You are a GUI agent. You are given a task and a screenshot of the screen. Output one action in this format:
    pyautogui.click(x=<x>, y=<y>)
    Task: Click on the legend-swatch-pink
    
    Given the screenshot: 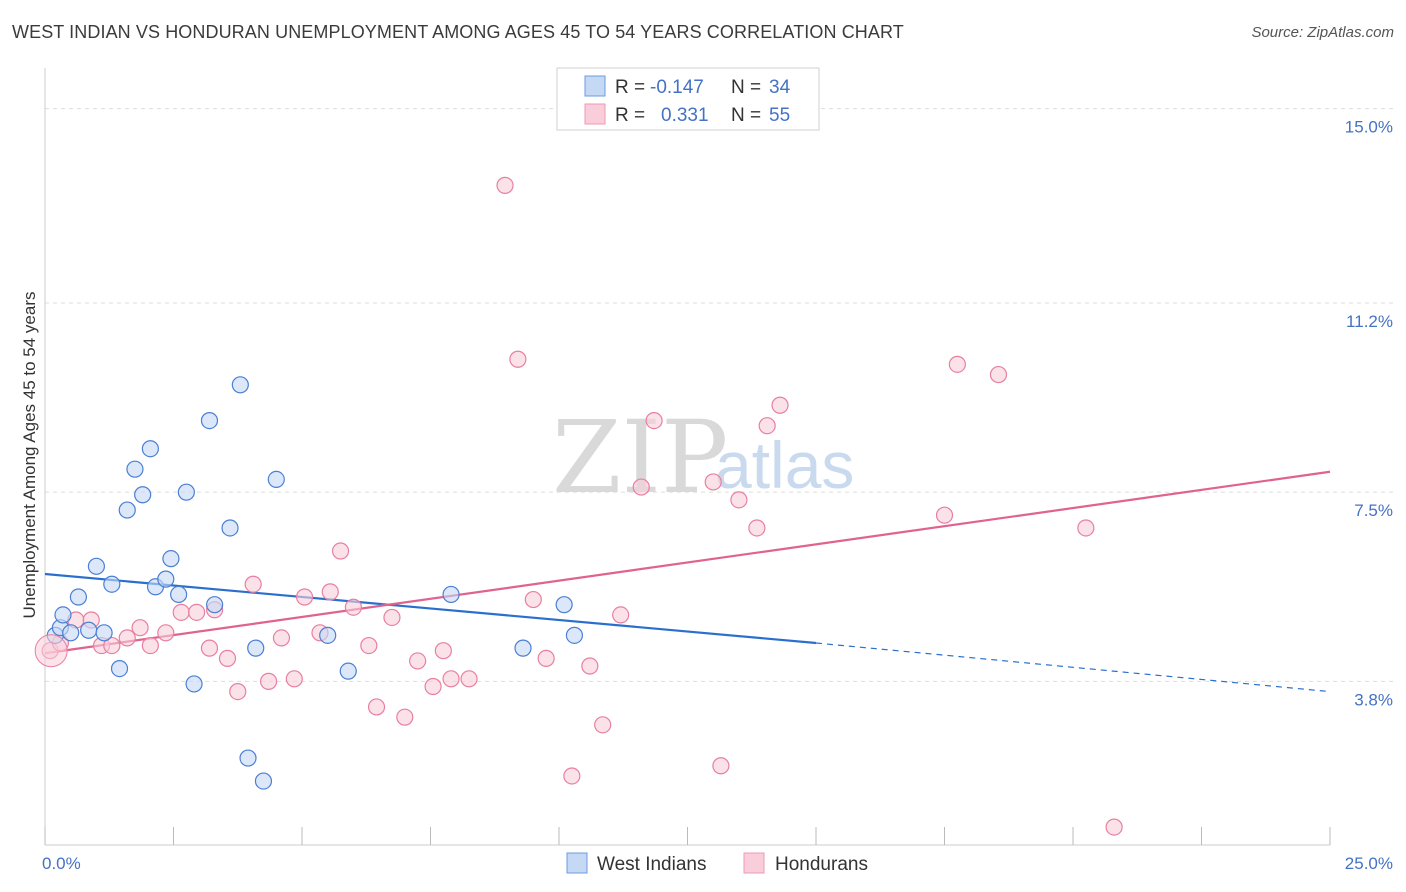 What is the action you would take?
    pyautogui.click(x=595, y=114)
    